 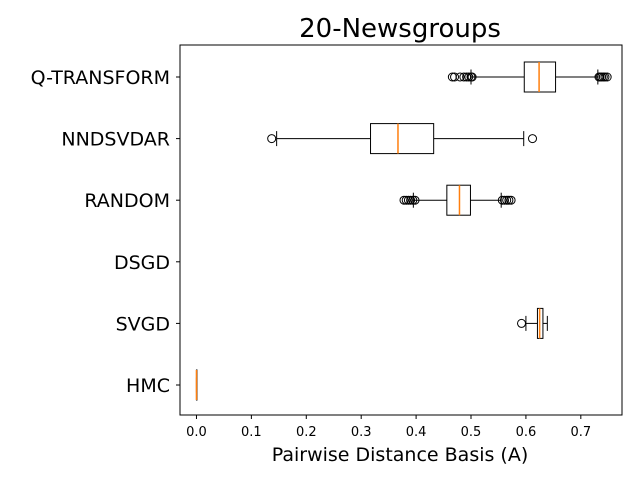 What do you see at coordinates (306, 432) in the screenshot?
I see `x-tick-label: 0.2` at bounding box center [306, 432].